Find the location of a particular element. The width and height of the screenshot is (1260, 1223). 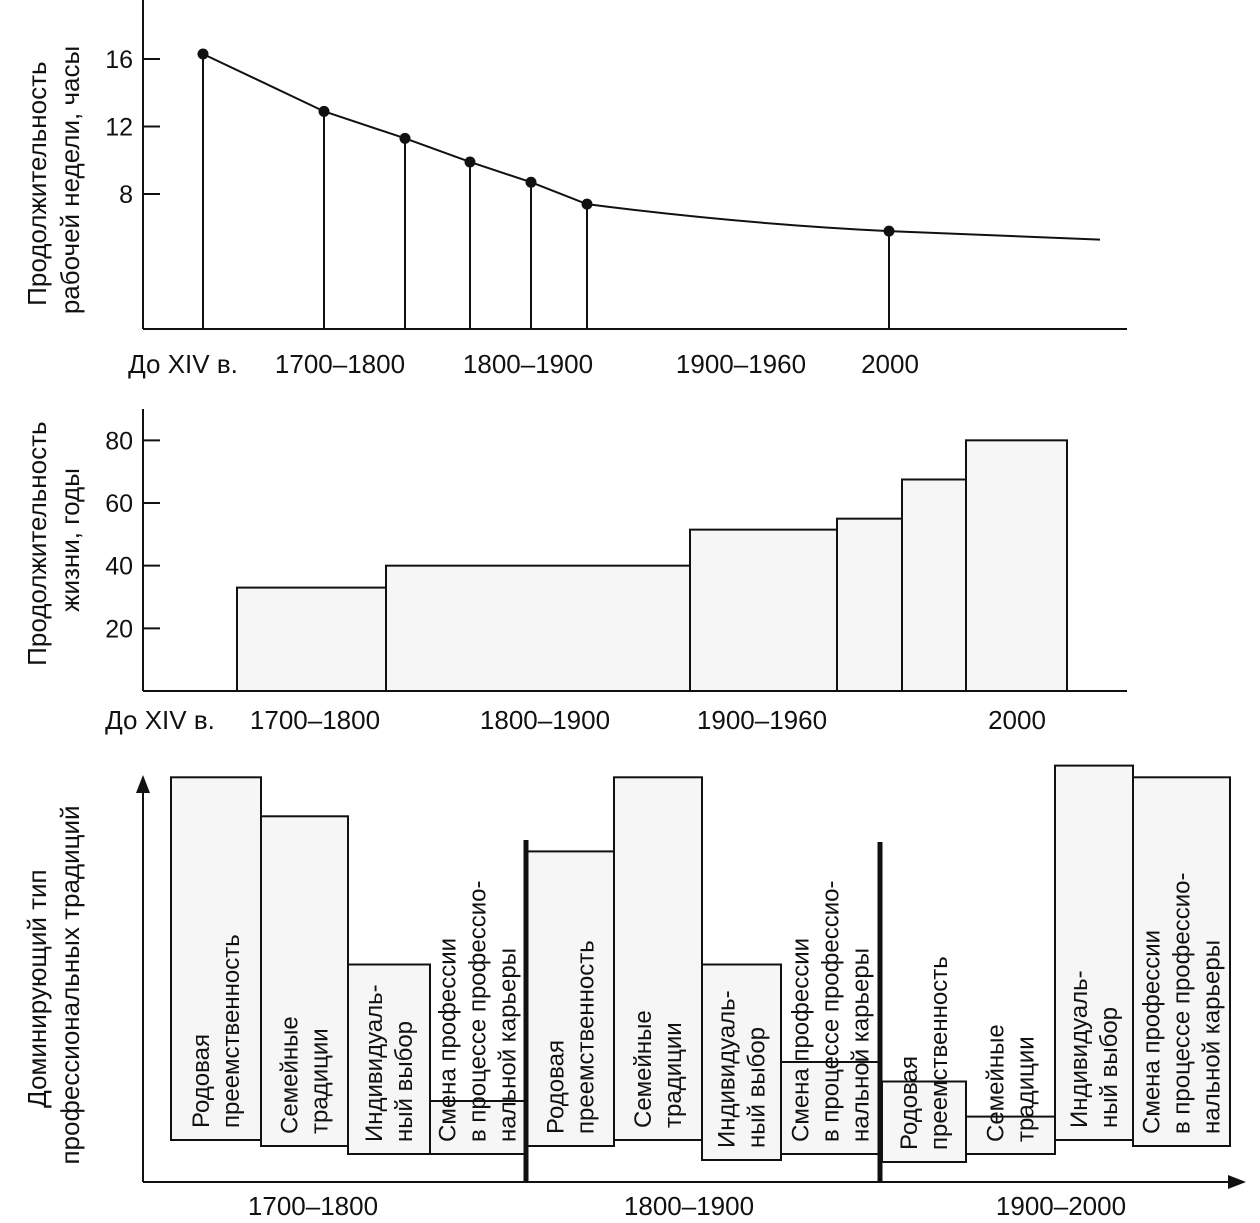

tradition-bar-label-line-2-2-0: Индивидуаль- is located at coordinates (1079, 1049).